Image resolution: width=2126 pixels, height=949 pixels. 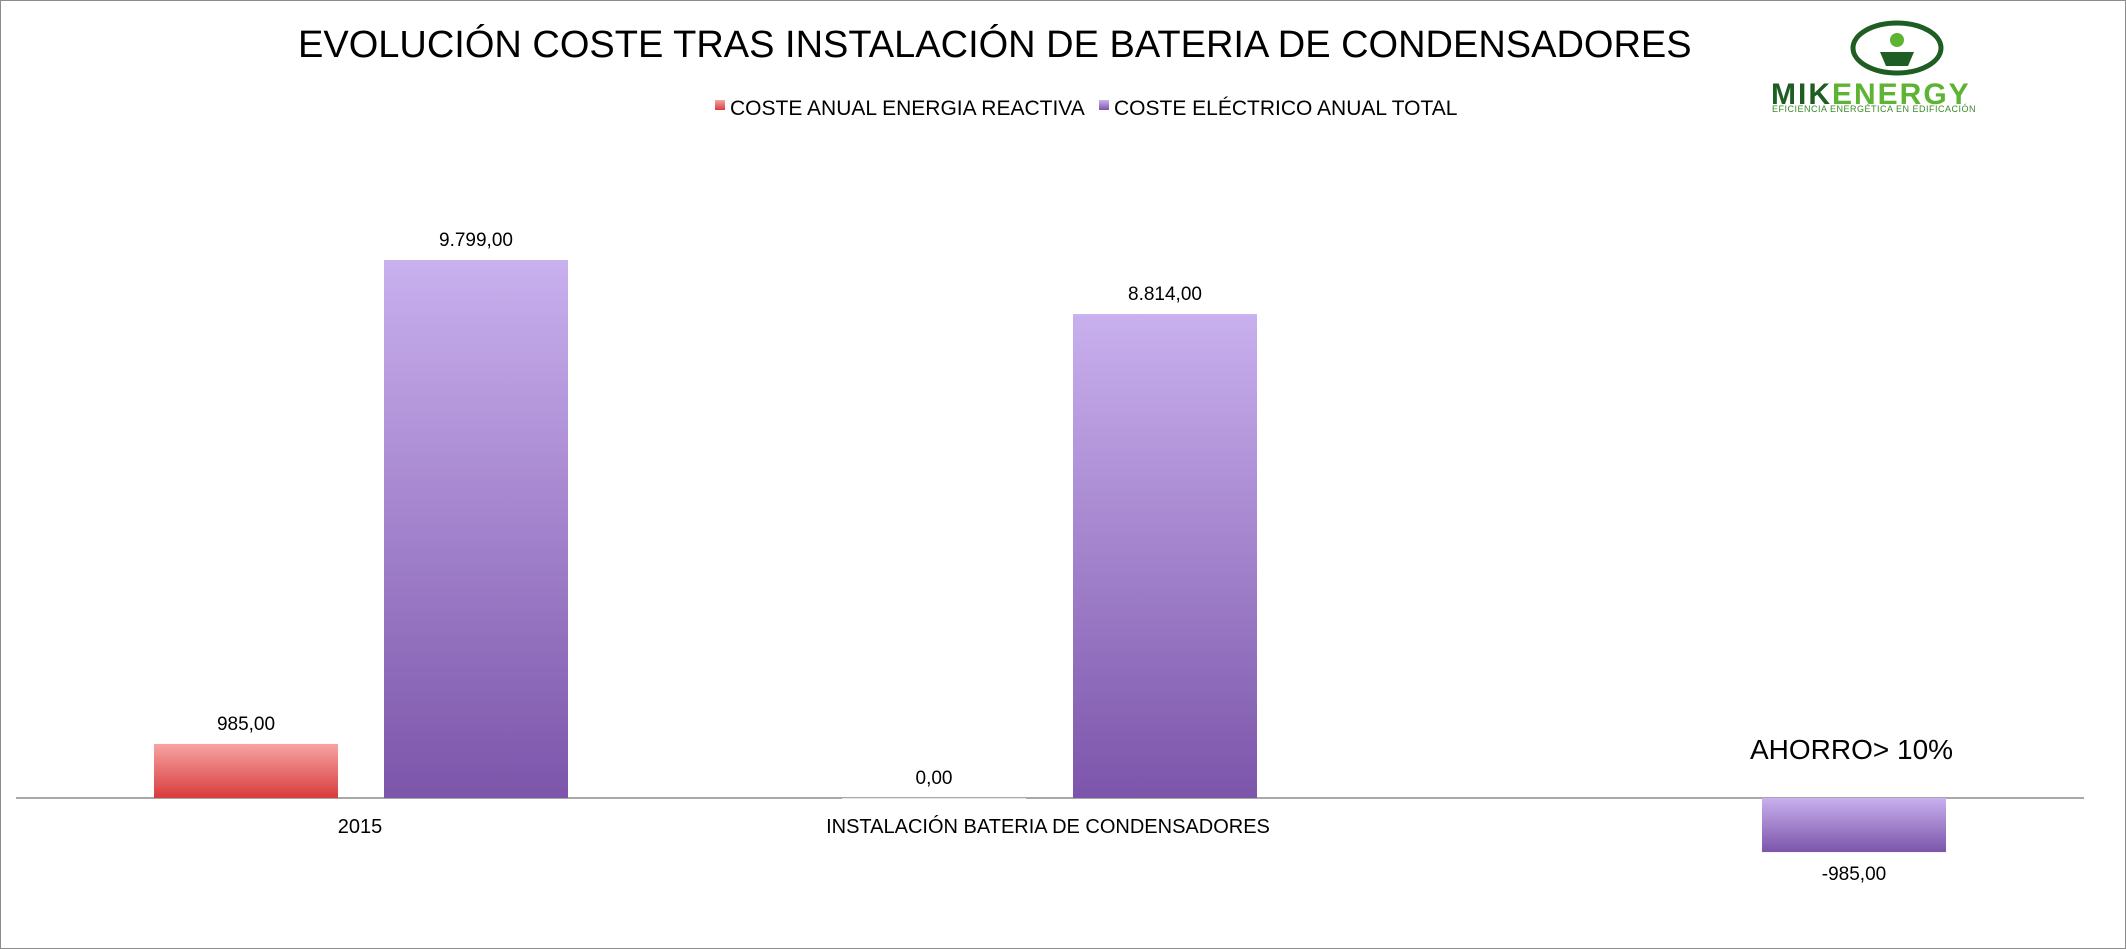 What do you see at coordinates (720, 105) in the screenshot?
I see `legend-swatch-reactiva` at bounding box center [720, 105].